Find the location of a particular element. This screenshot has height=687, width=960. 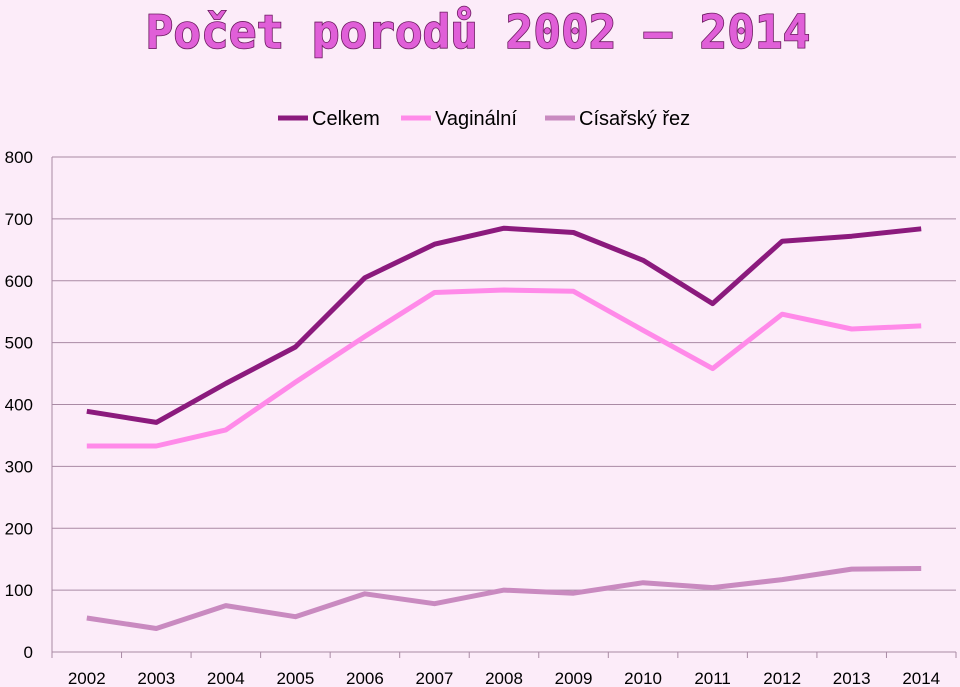

x-tick-label: 2012 is located at coordinates (782, 678).